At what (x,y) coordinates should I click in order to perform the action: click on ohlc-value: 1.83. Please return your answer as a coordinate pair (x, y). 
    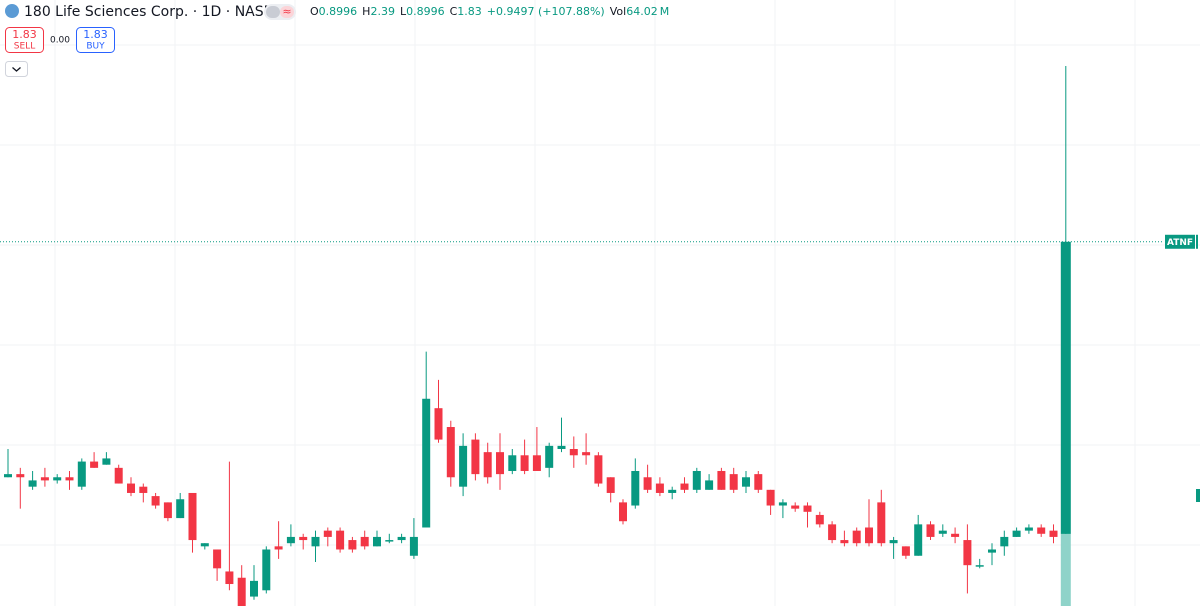
    Looking at the image, I should click on (469, 11).